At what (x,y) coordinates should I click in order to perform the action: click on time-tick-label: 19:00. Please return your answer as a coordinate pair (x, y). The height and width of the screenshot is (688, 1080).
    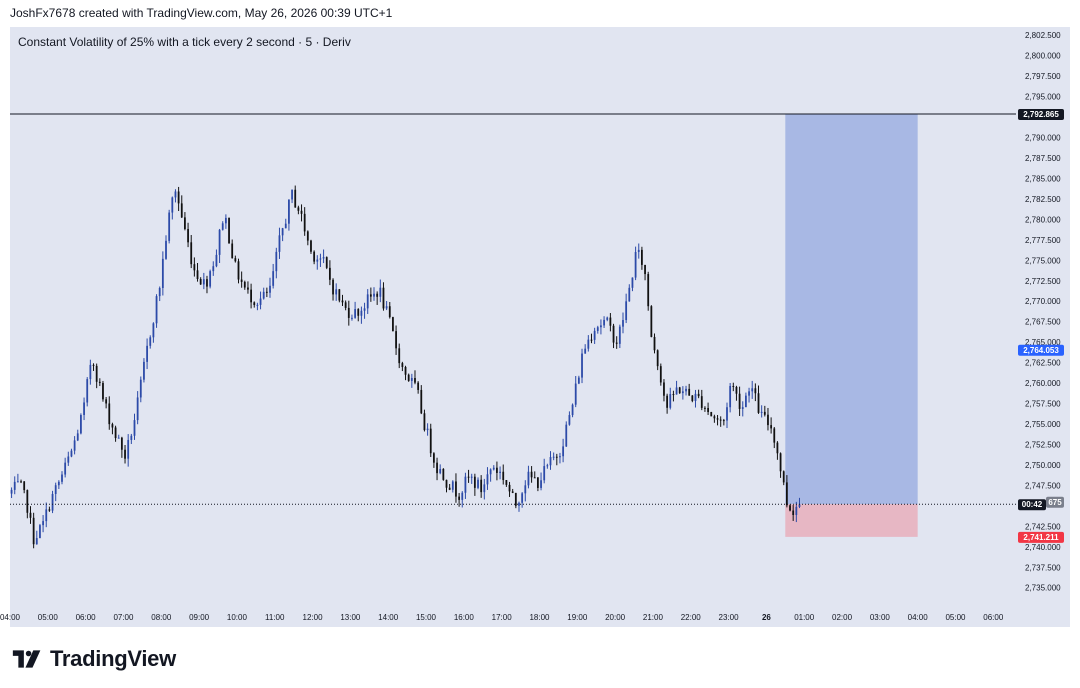
    Looking at the image, I should click on (577, 617).